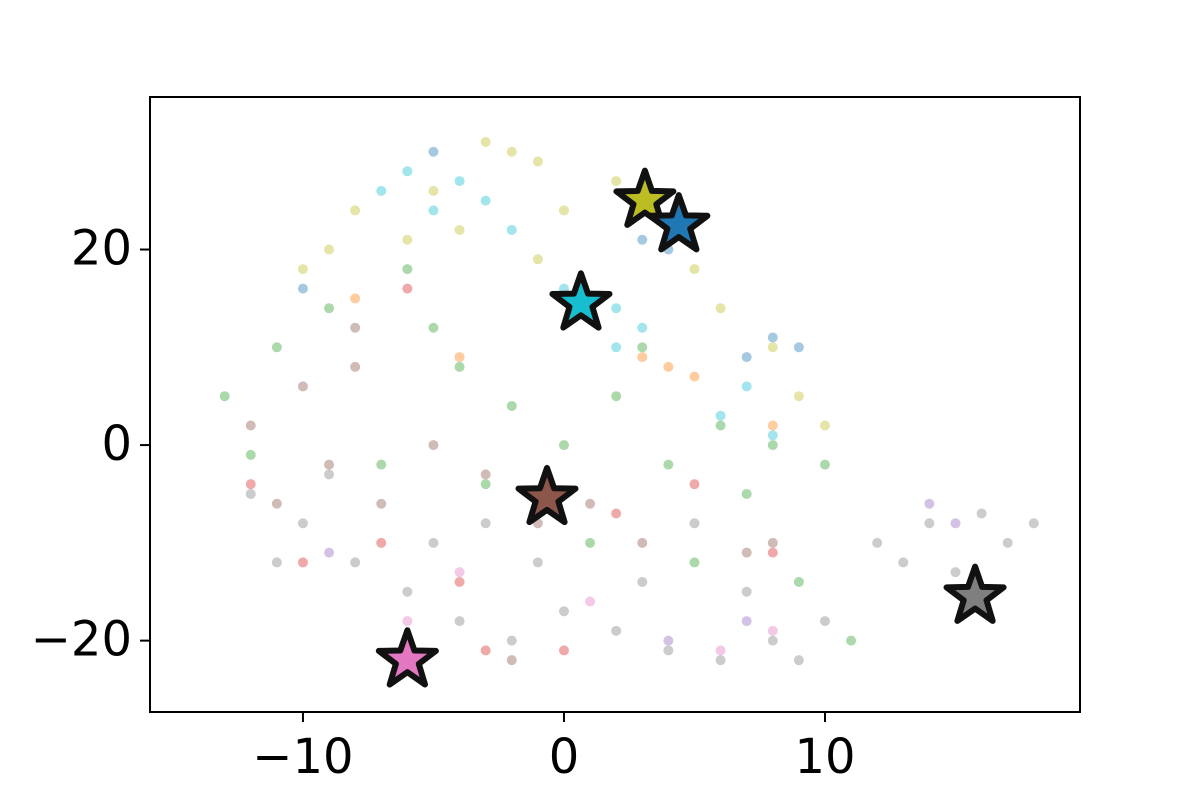  I want to click on x-tick-label: −10, so click(302, 757).